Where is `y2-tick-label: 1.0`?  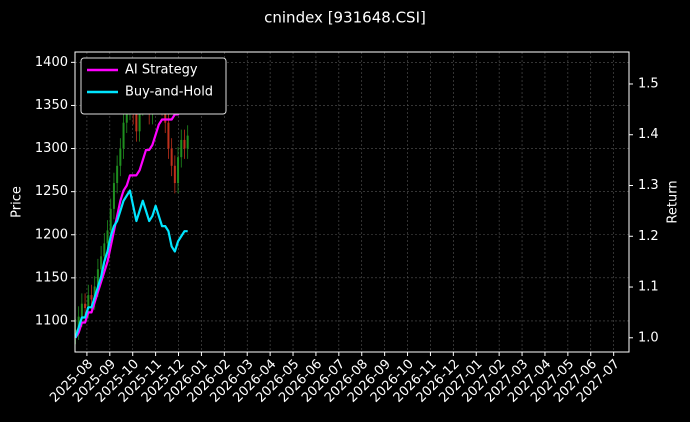
y2-tick-label: 1.0 is located at coordinates (648, 337).